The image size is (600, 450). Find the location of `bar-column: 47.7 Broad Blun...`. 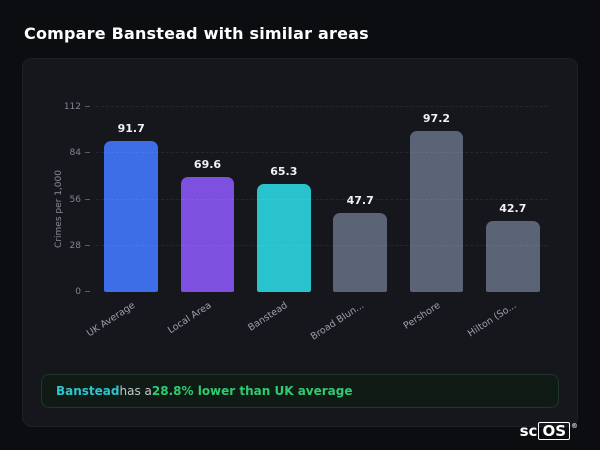

bar-column: 47.7 Broad Blun... is located at coordinates (350, 225).